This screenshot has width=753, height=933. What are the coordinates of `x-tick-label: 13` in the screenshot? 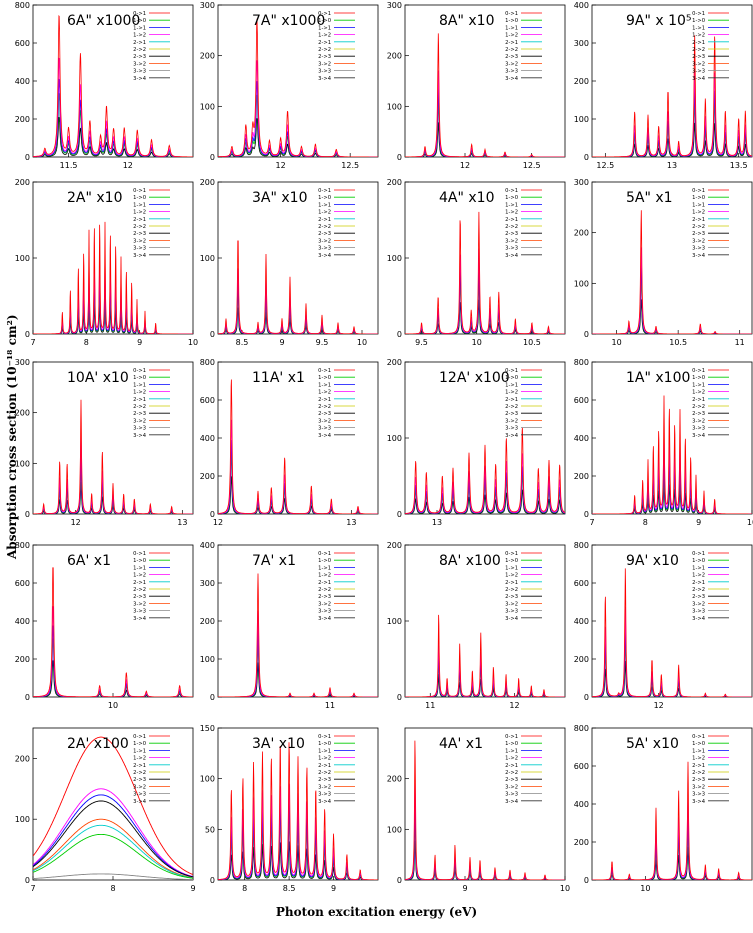 It's located at (437, 522).